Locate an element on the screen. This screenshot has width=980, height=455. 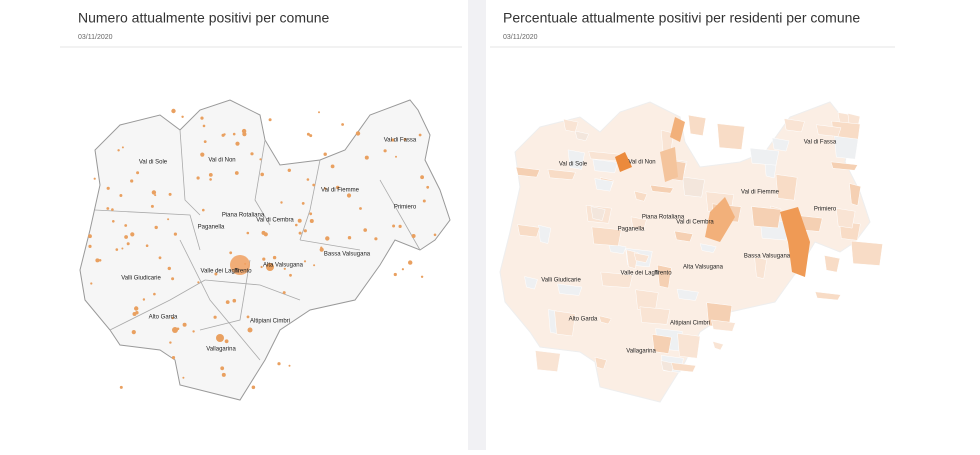
area-label: Primiero is located at coordinates (825, 210).